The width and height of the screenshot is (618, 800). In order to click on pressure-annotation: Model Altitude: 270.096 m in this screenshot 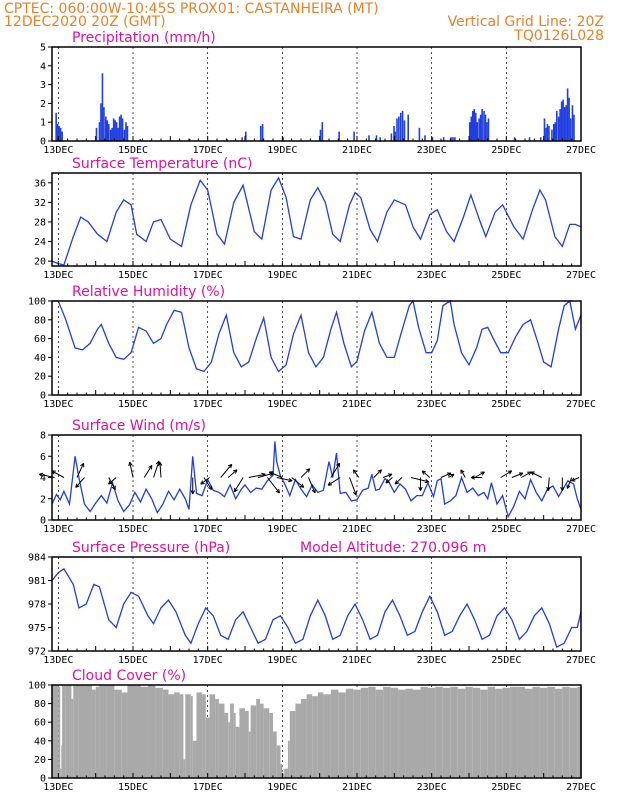, I will do `click(393, 548)`.